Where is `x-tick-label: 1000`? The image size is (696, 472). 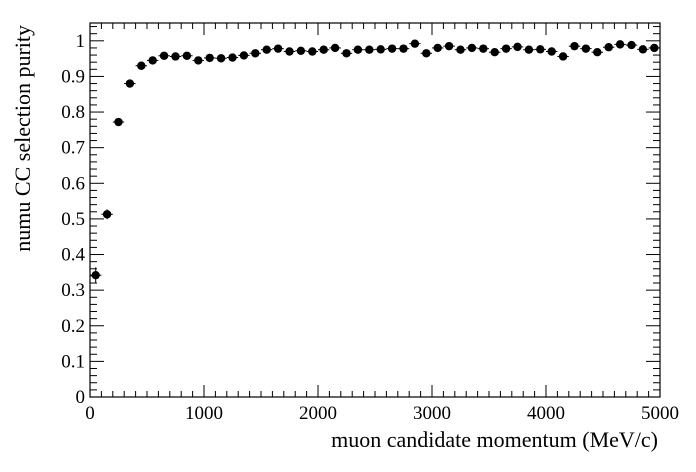
x-tick-label: 1000 is located at coordinates (204, 413).